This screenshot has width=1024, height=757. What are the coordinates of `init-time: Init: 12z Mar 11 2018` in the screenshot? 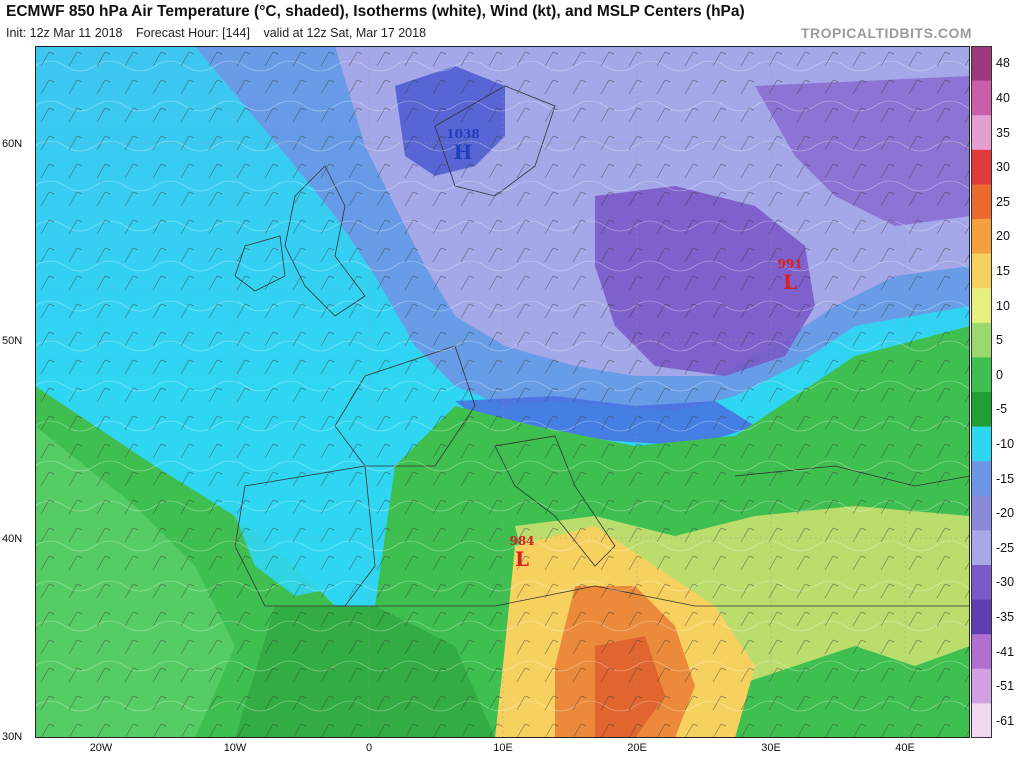 It's located at (64, 33).